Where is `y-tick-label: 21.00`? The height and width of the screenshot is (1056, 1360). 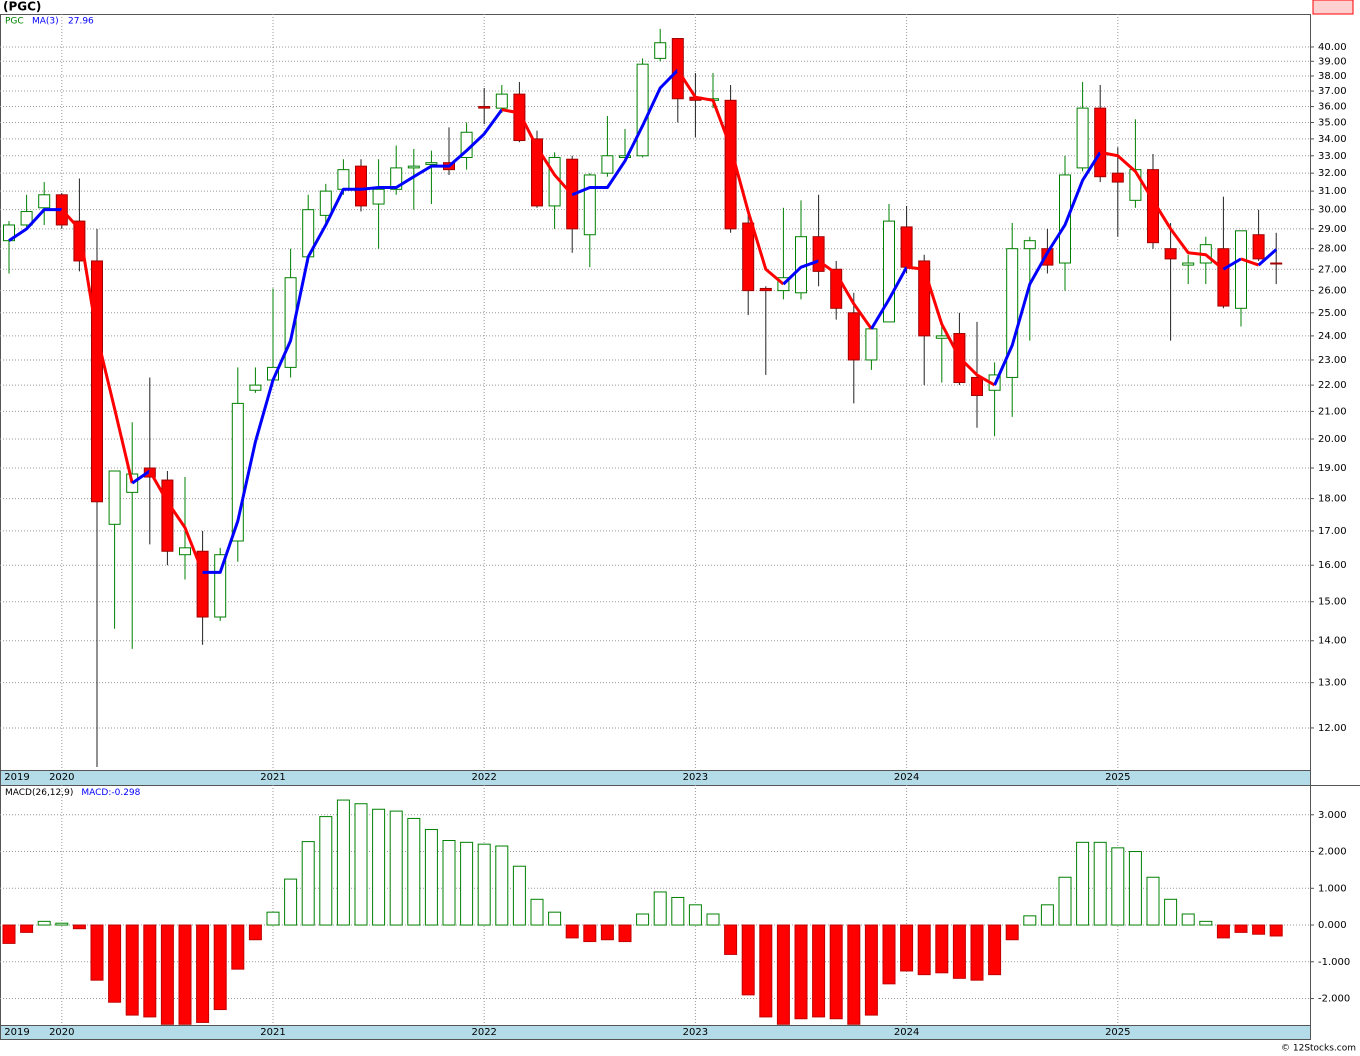
y-tick-label: 21.00 is located at coordinates (1332, 411).